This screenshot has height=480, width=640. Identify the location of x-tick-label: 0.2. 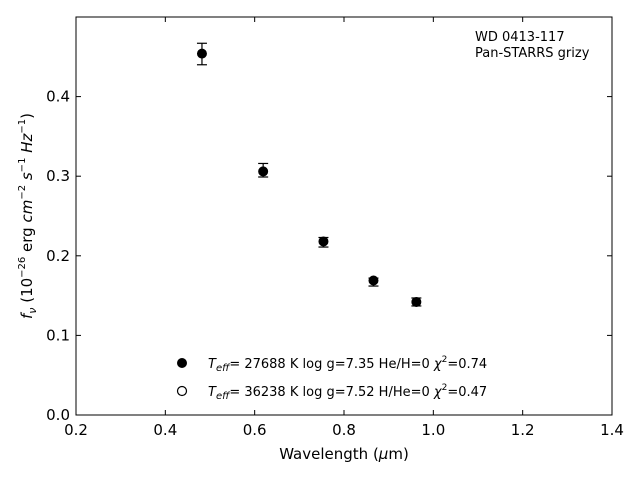
(76, 430).